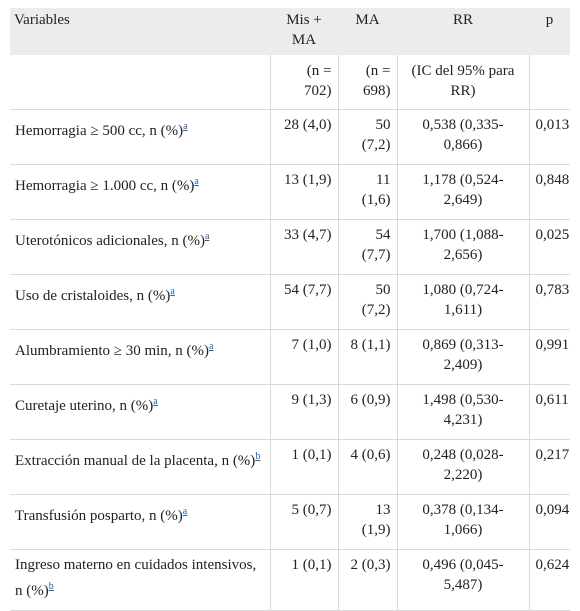 The image size is (580, 611). What do you see at coordinates (135, 461) in the screenshot?
I see `variable-label: Extracción manual de la placenta, n (%)` at bounding box center [135, 461].